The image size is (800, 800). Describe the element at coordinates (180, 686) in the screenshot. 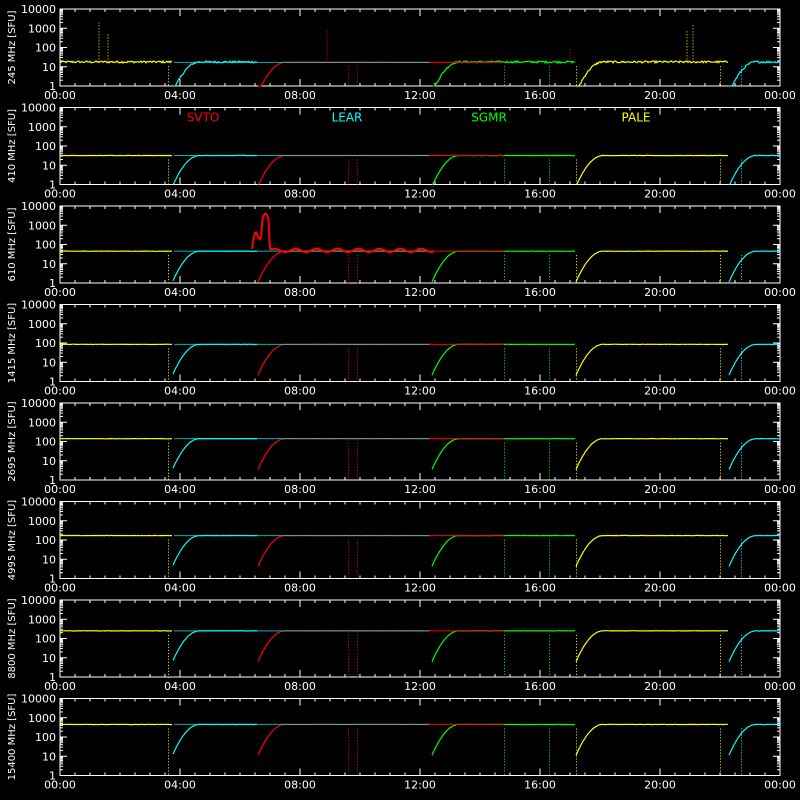

I see `x-tick-label: 04:00` at that location.